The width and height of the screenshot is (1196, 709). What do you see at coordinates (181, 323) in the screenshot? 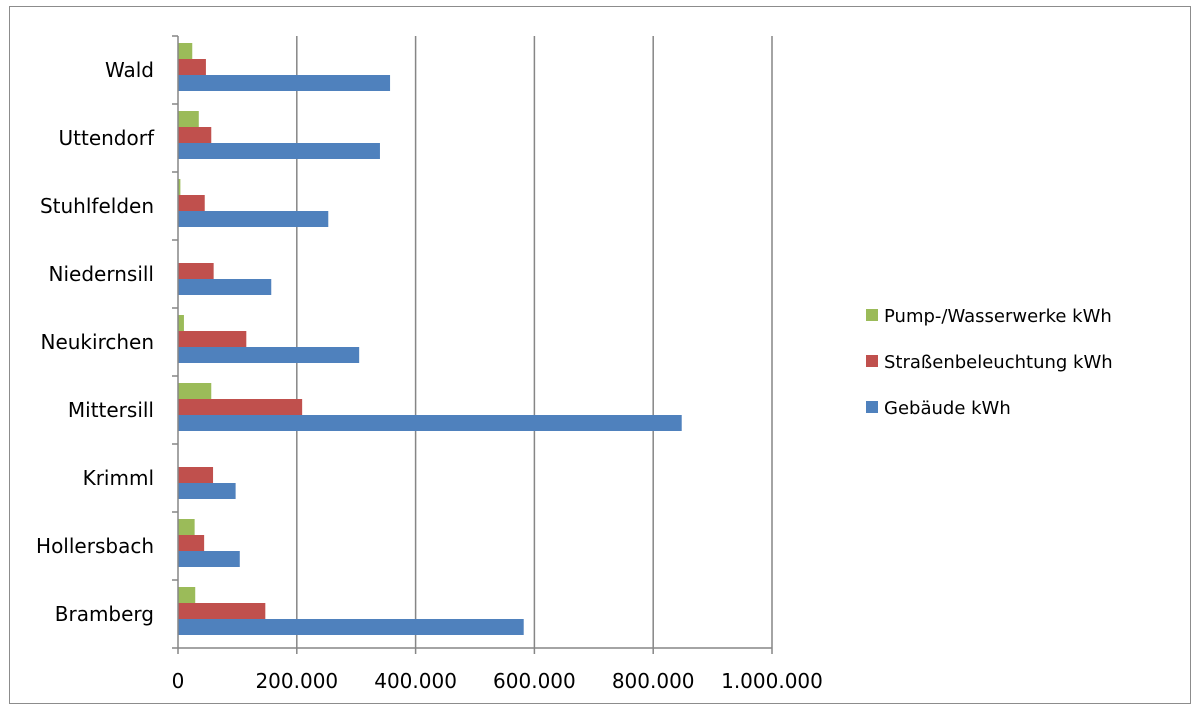
I see `bar-pumpwasserwerke-neukirchen` at bounding box center [181, 323].